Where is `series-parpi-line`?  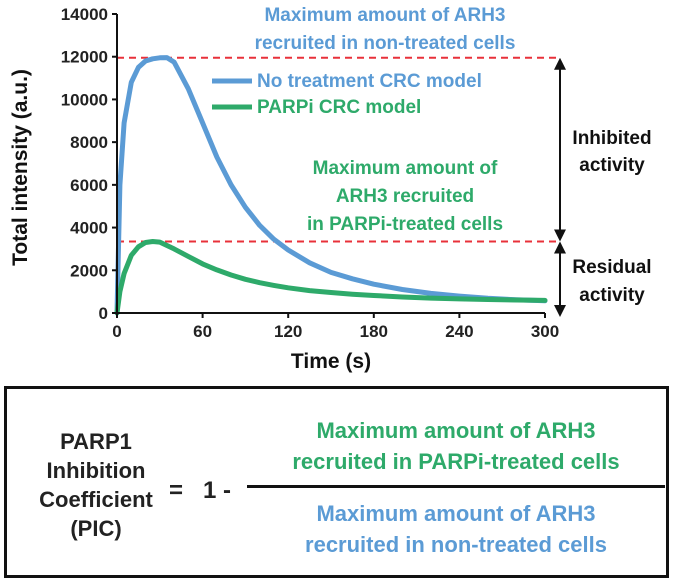
series-parpi-line is located at coordinates (331, 277).